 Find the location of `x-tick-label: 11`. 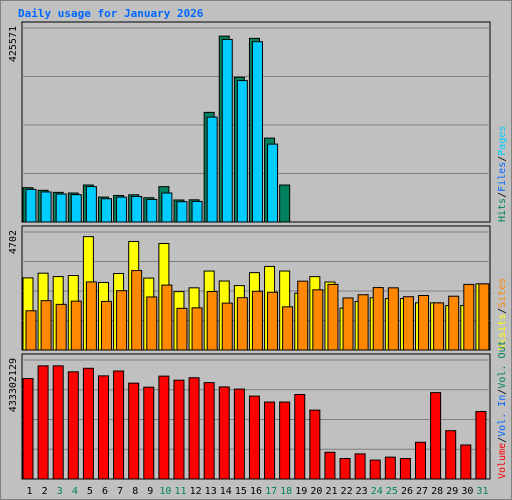

x-tick-label: 11 is located at coordinates (180, 491).